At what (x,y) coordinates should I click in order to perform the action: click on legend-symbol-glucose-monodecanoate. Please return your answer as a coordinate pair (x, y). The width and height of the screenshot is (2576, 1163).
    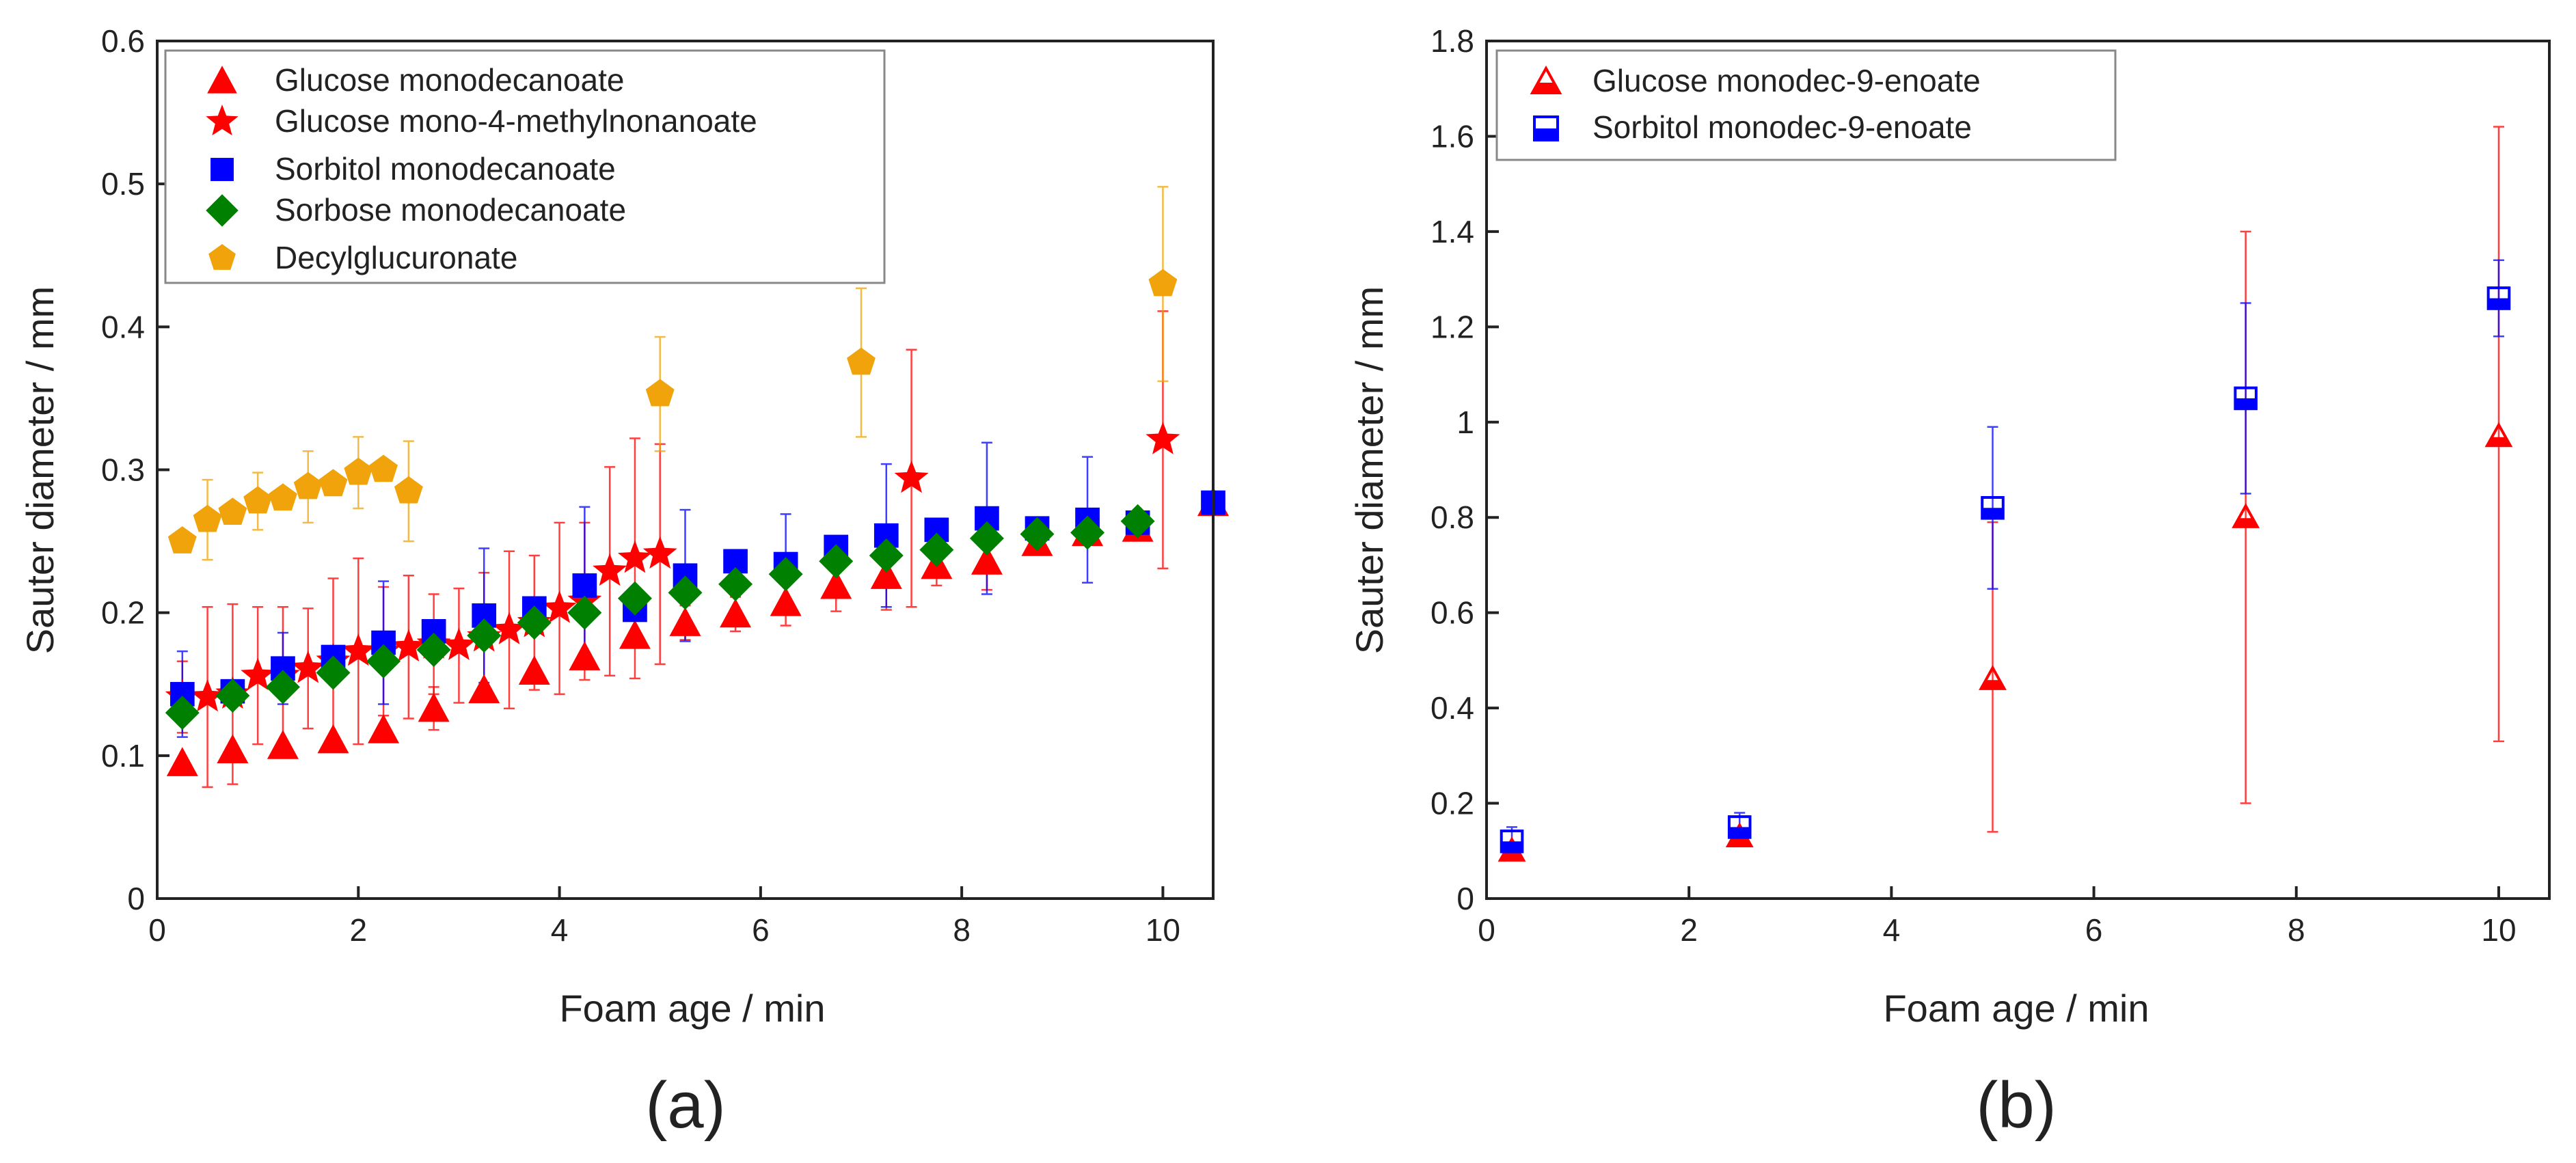
    Looking at the image, I should click on (222, 80).